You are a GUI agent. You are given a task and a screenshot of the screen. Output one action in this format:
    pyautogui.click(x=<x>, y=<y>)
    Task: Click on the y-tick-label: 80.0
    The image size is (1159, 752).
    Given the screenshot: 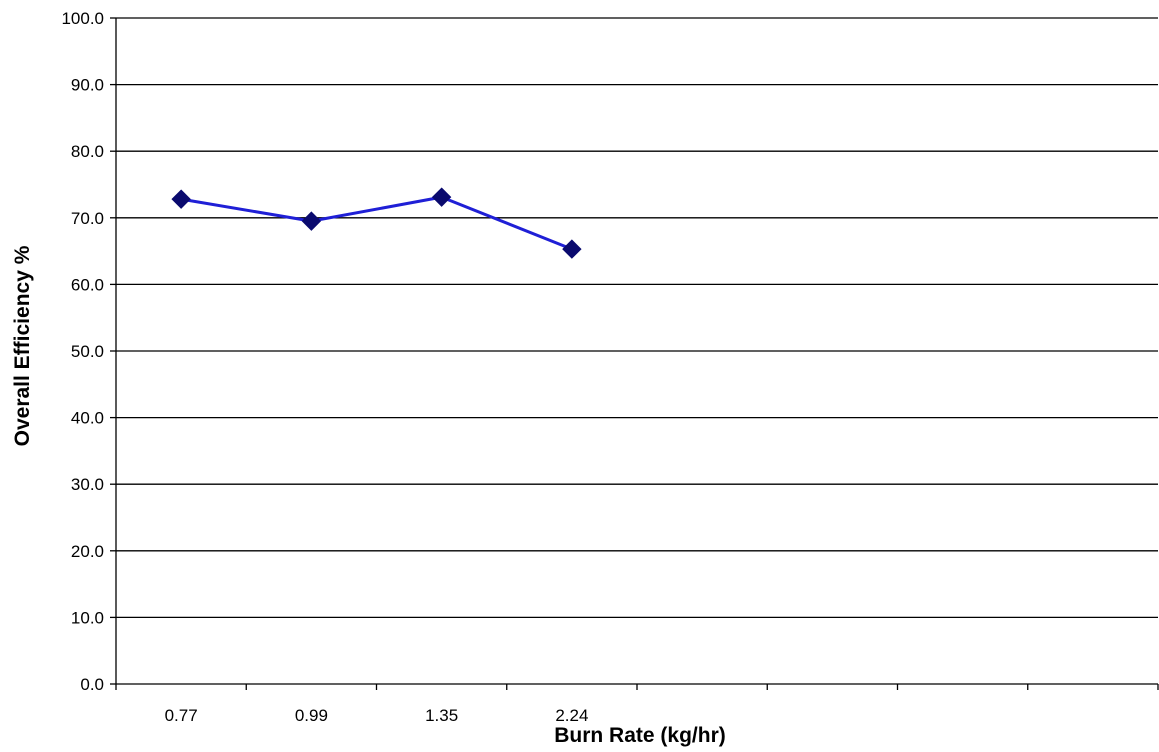 What is the action you would take?
    pyautogui.click(x=87, y=151)
    